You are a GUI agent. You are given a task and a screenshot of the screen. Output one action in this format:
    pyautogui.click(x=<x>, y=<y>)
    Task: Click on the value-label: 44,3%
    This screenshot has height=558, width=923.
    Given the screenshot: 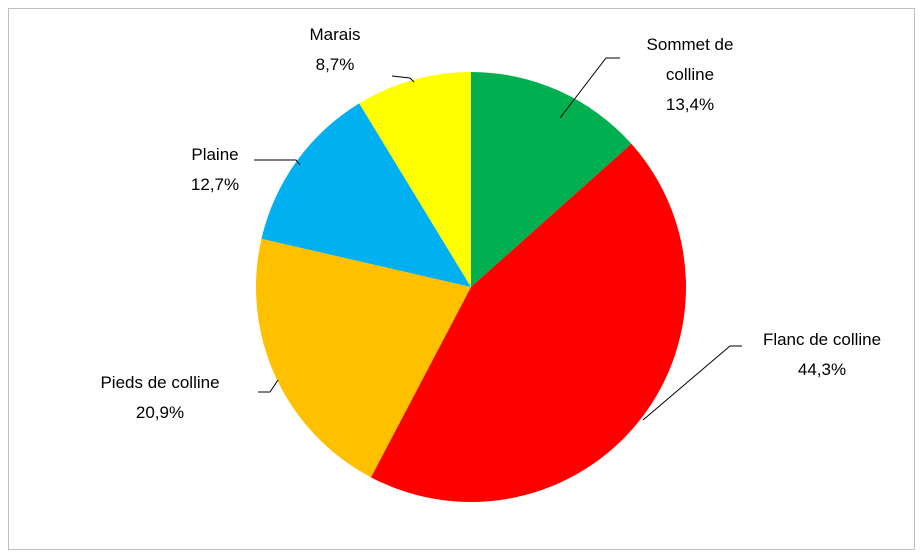 What is the action you would take?
    pyautogui.click(x=822, y=369)
    